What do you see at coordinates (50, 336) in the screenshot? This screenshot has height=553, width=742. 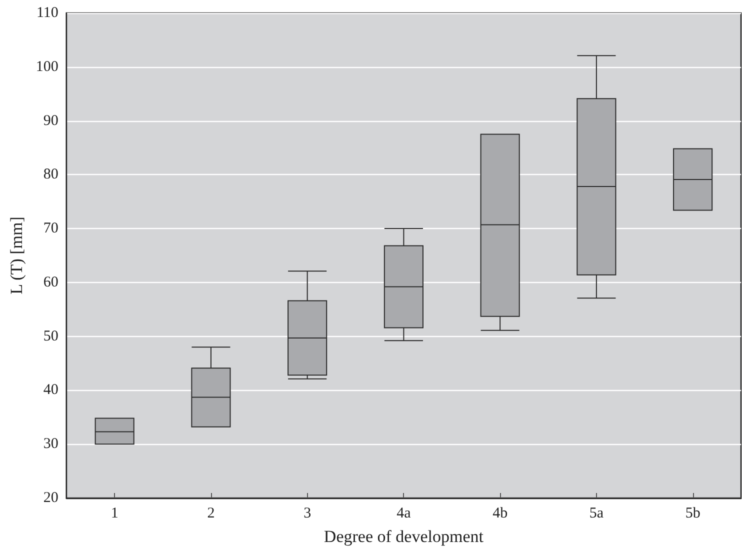 I see `y-tick-label: 50` at bounding box center [50, 336].